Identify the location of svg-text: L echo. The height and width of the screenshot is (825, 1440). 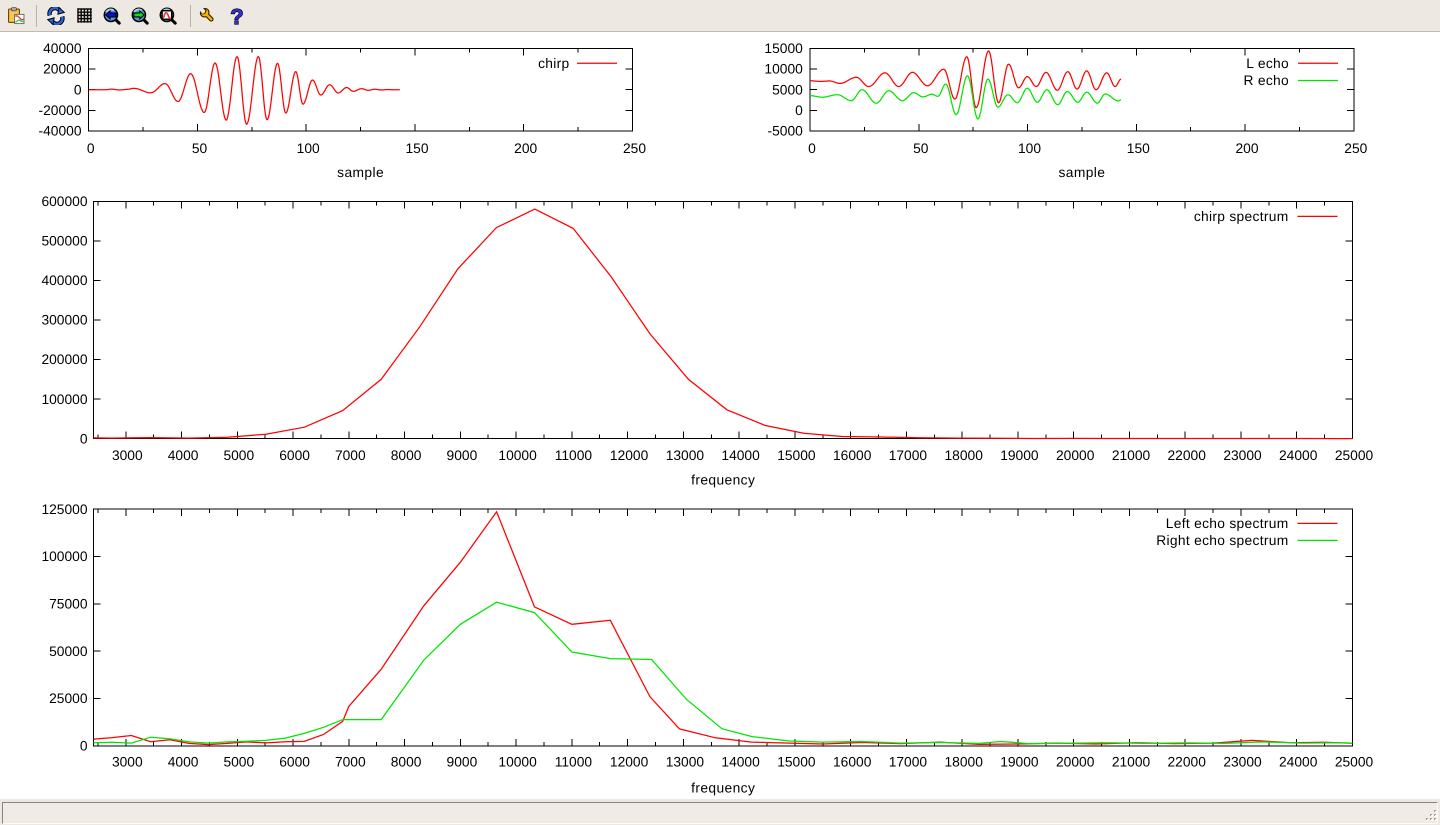
(1267, 63).